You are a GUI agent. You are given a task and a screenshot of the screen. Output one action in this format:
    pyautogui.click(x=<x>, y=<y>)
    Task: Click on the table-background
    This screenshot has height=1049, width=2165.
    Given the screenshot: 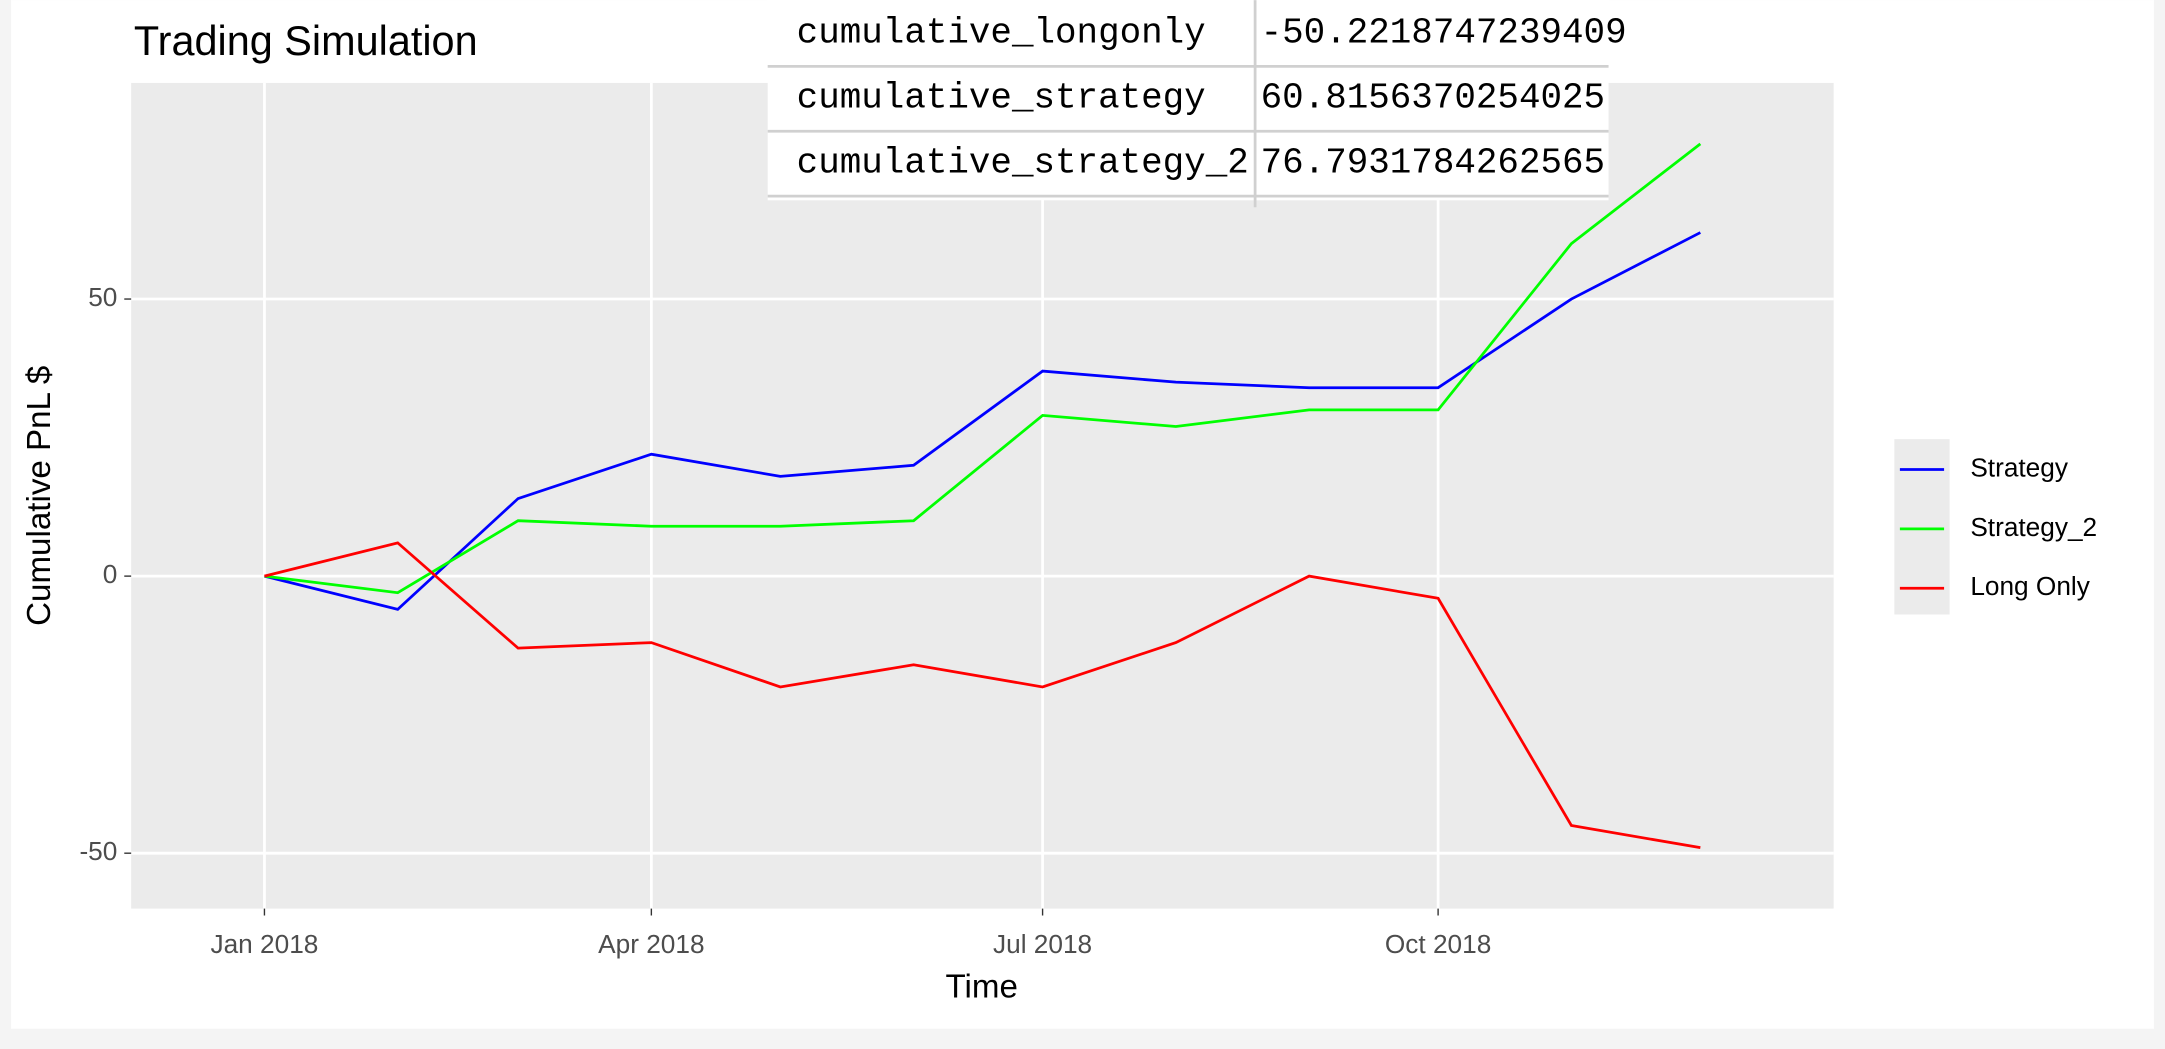 What is the action you would take?
    pyautogui.click(x=1188, y=100)
    